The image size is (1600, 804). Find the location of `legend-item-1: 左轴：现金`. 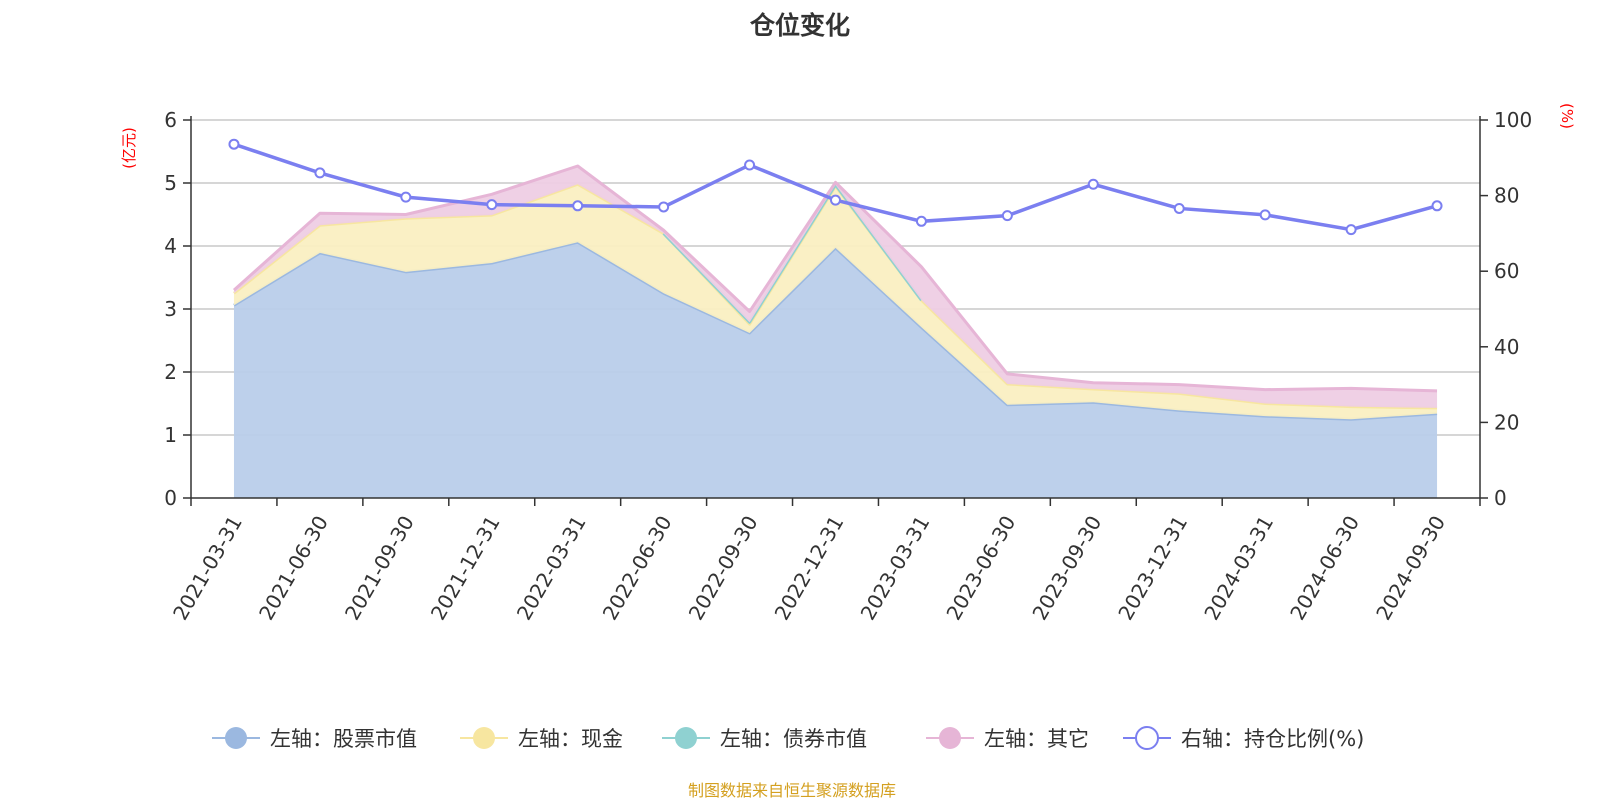

legend-item-1: 左轴：现金 is located at coordinates (541, 739).